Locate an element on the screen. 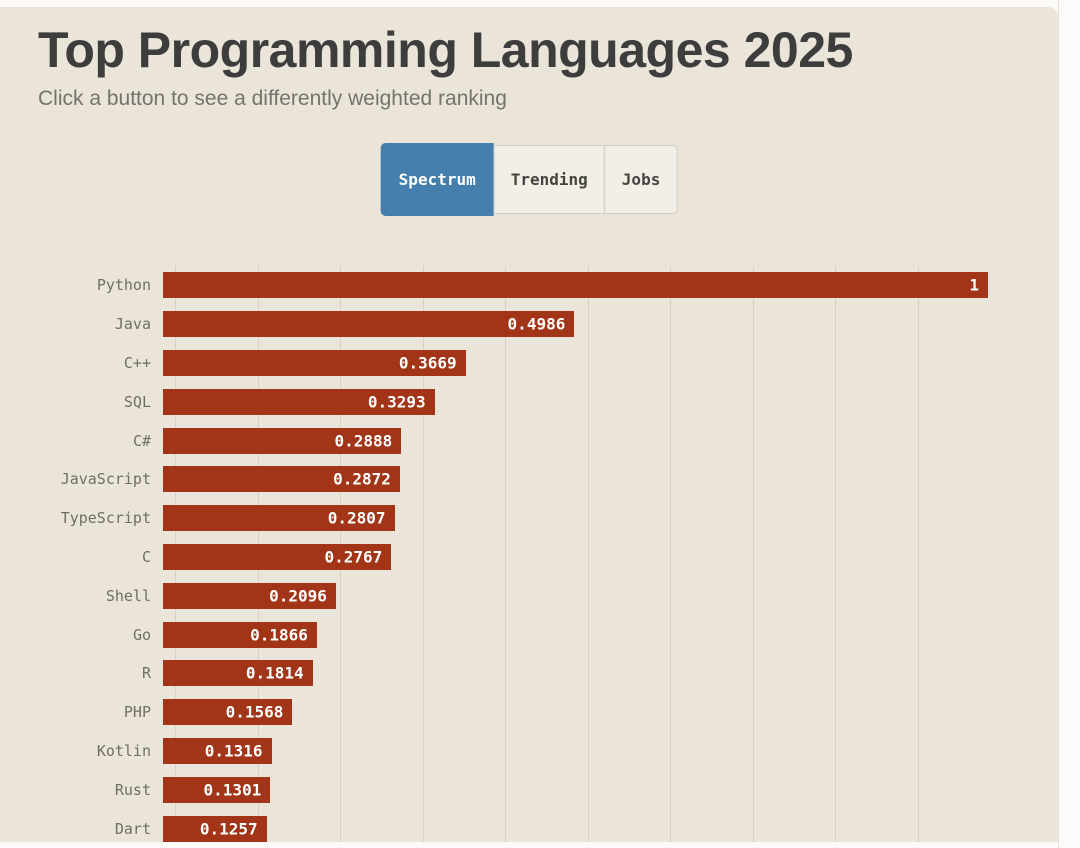 This screenshot has width=1080, height=848. bar-value: 0.2767 is located at coordinates (353, 557).